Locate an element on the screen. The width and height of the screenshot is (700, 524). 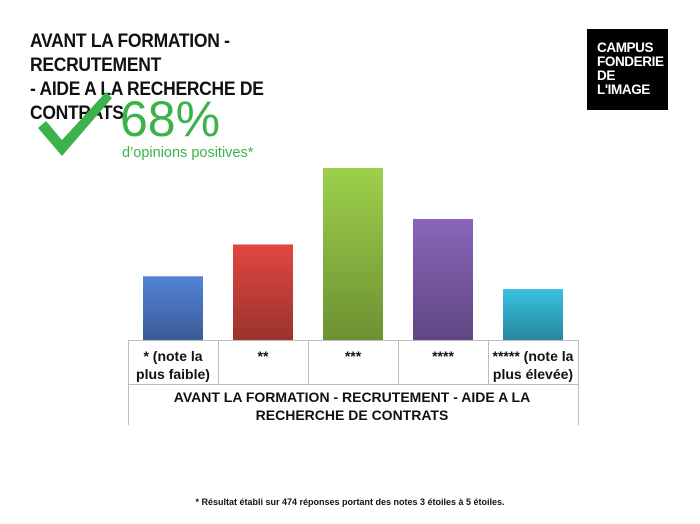
logo-line-1: CAMPUS is located at coordinates (625, 47).